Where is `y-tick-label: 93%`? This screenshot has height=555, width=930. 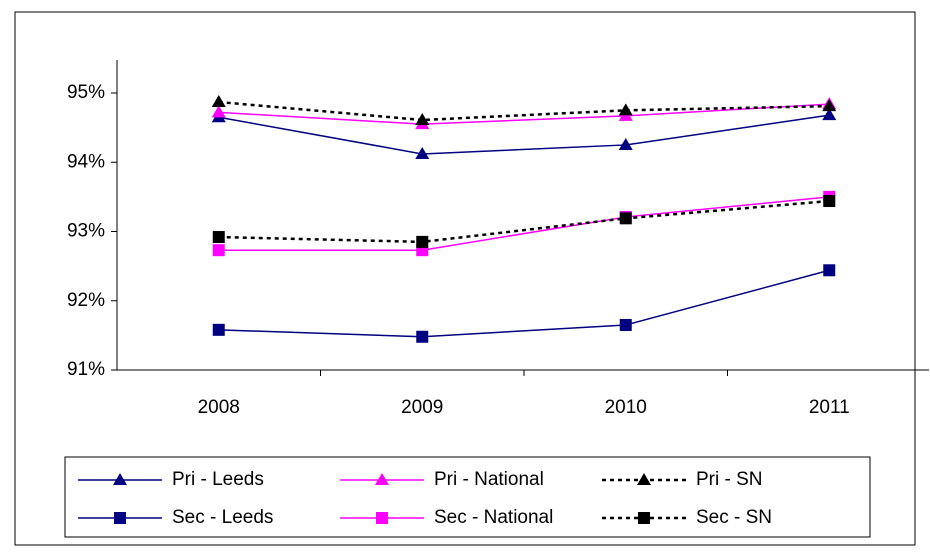
y-tick-label: 93% is located at coordinates (86, 231).